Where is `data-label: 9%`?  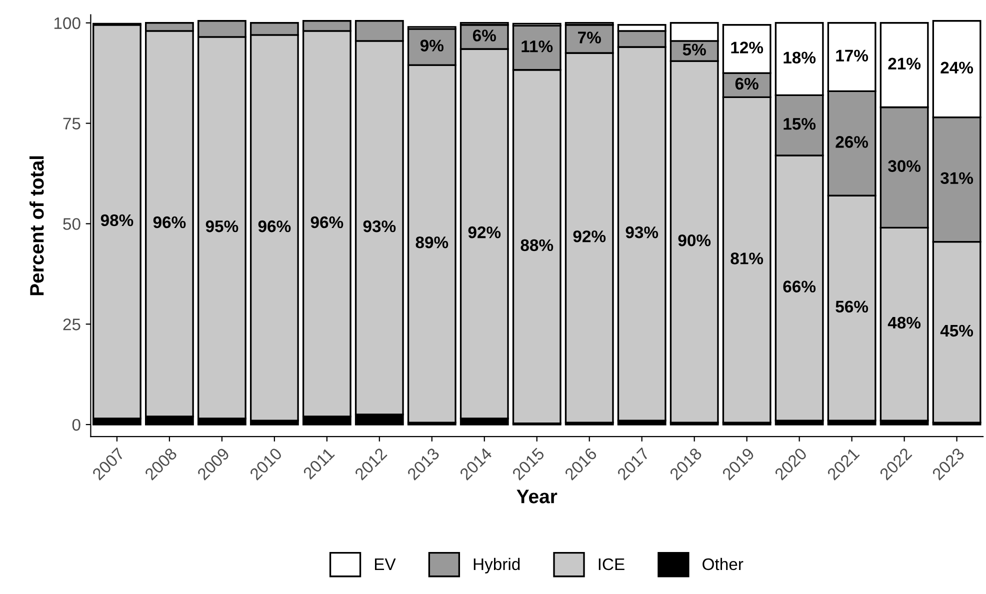
data-label: 9% is located at coordinates (432, 46).